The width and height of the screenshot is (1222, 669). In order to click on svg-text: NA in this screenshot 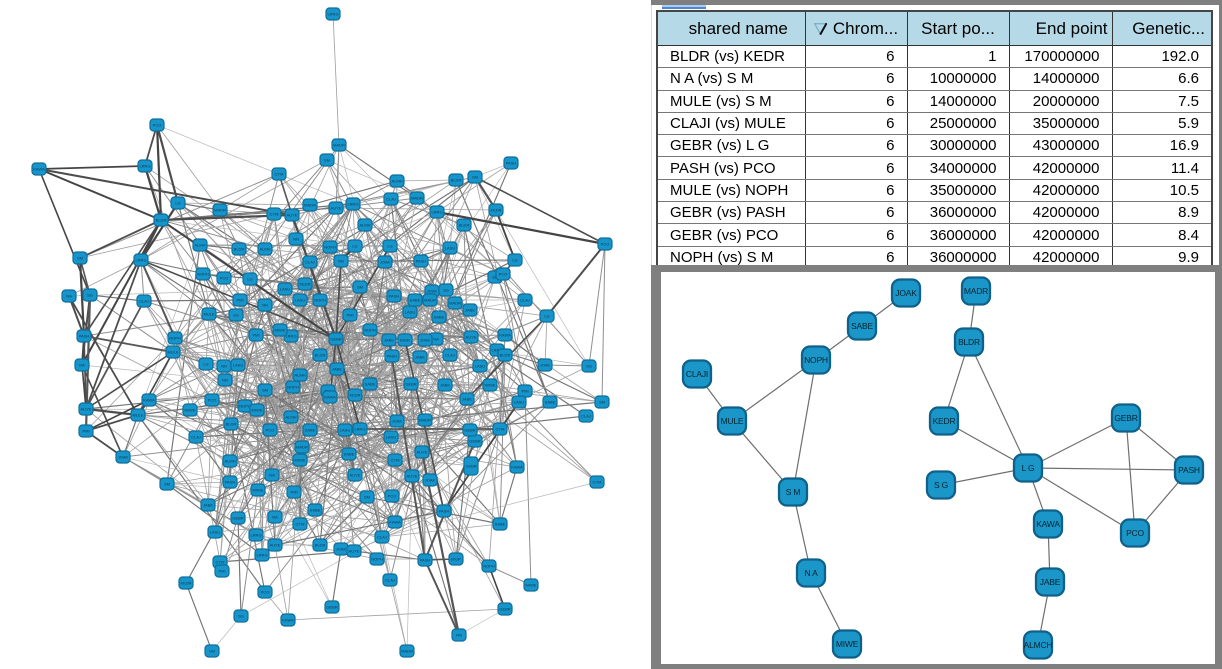, I will do `click(275, 517)`.